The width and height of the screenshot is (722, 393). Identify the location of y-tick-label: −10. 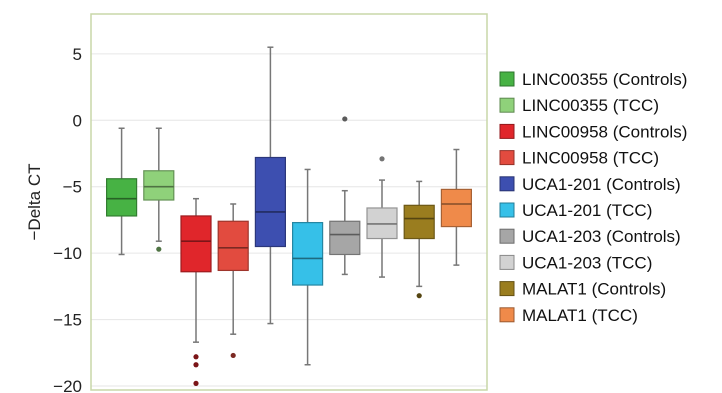
(67, 253).